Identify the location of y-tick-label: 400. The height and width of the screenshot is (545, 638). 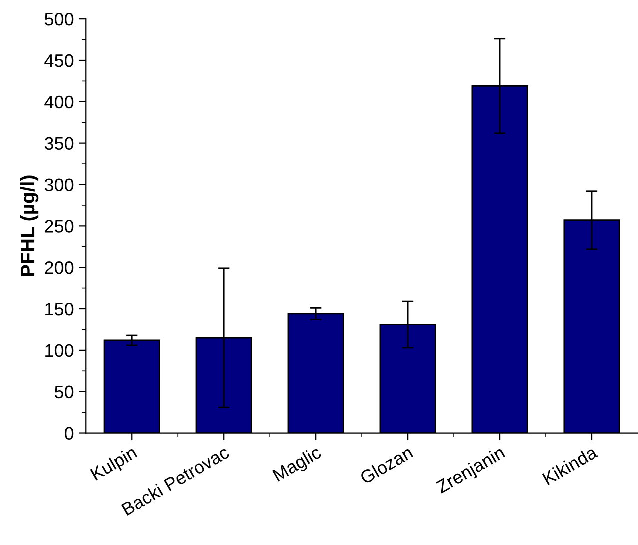
(59, 102).